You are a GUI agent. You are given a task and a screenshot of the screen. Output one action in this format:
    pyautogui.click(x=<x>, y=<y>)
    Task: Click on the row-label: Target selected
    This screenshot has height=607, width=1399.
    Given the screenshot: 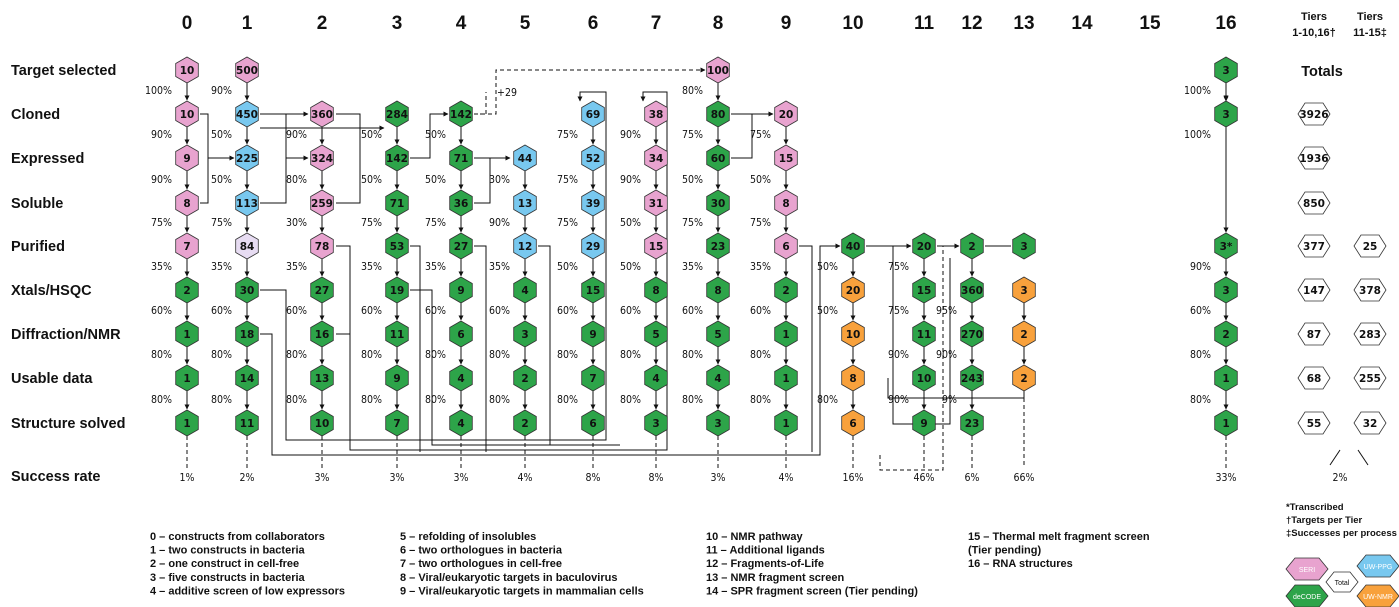 What is the action you would take?
    pyautogui.click(x=63, y=71)
    